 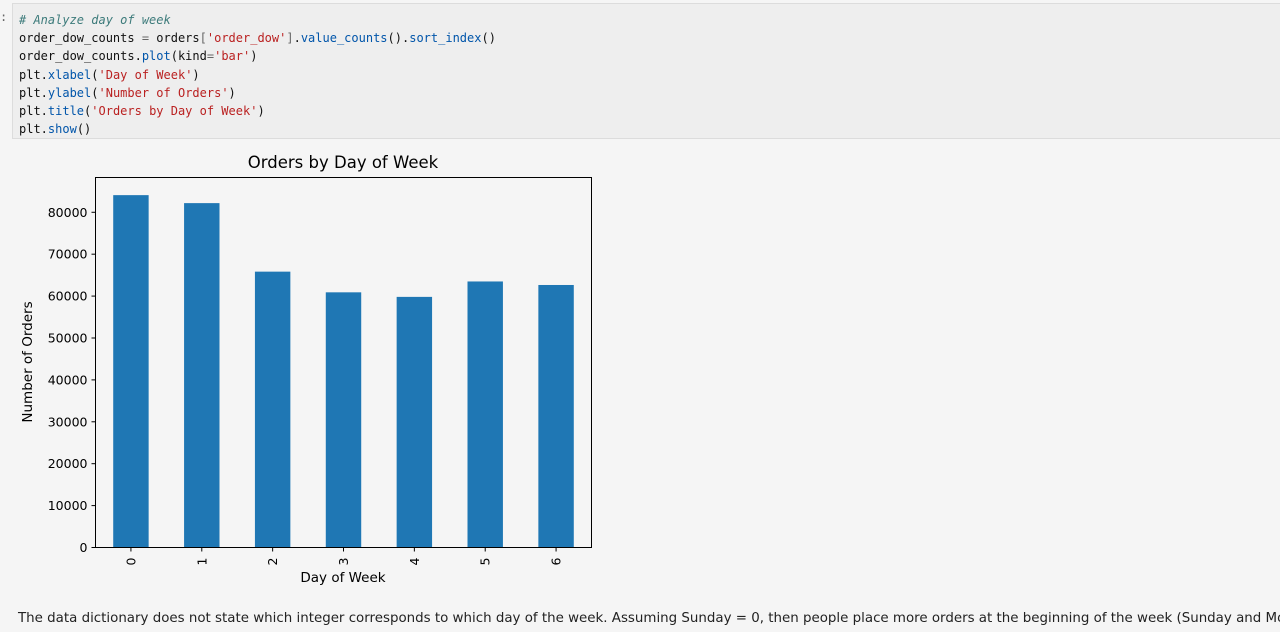 What do you see at coordinates (28, 361) in the screenshot?
I see `y-axis-label: Number of Orders` at bounding box center [28, 361].